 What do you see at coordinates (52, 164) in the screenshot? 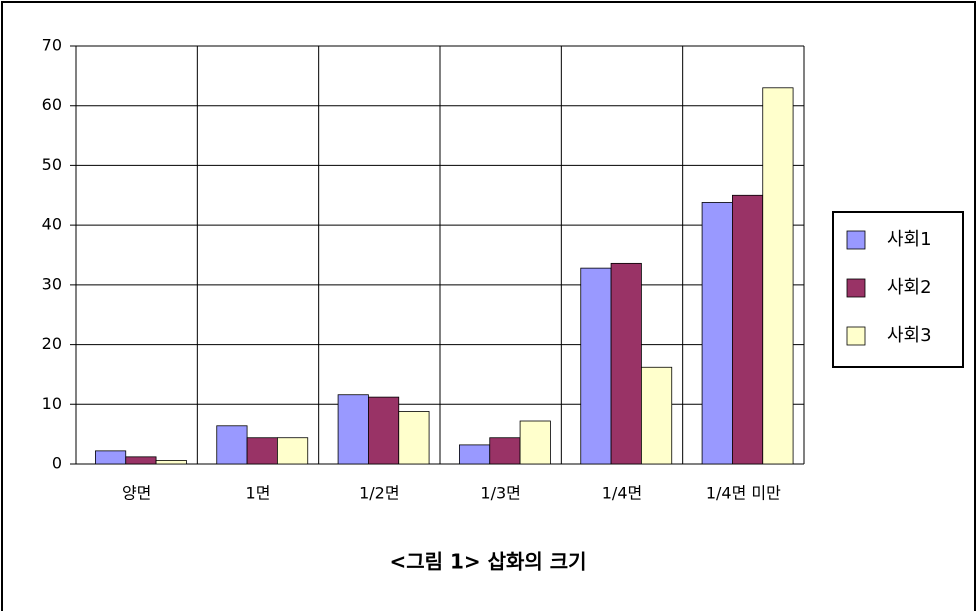
I see `y-tick-label: 50` at bounding box center [52, 164].